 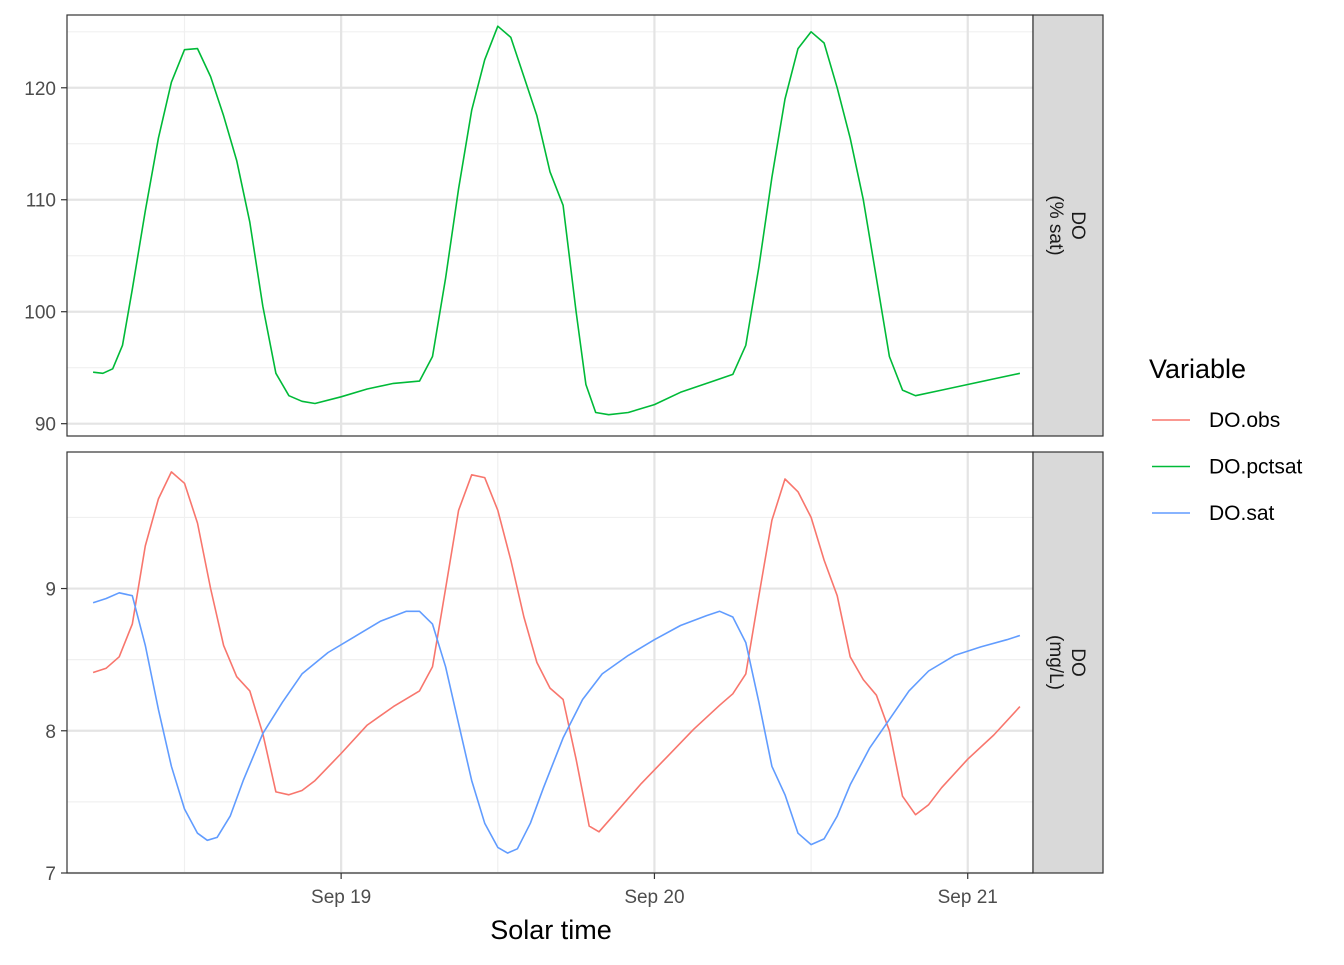 I want to click on y-tick-label: 100, so click(x=40, y=313).